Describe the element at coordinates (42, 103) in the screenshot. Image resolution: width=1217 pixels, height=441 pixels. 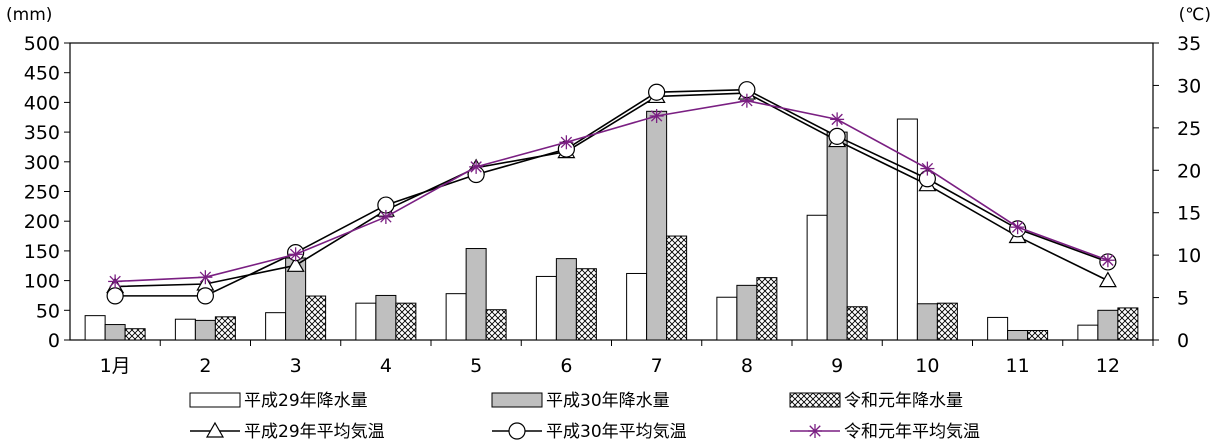
I see `left-tick-label: 400` at that location.